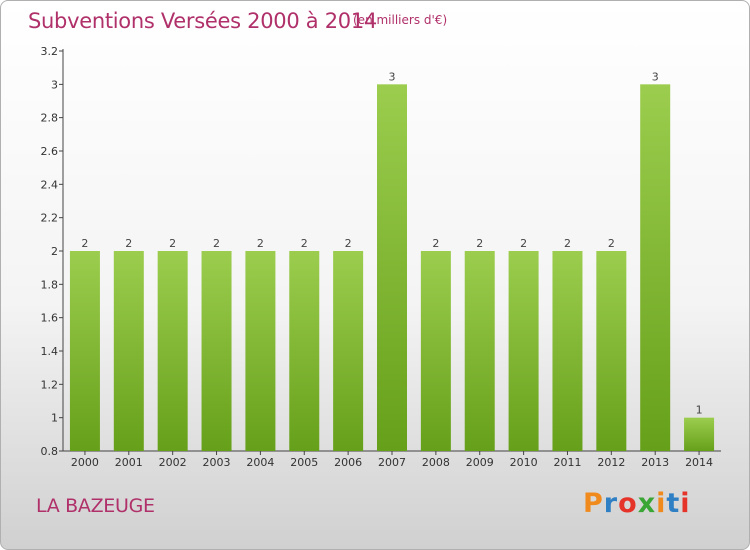  What do you see at coordinates (50, 151) in the screenshot?
I see `y-tick-label: 2.6` at bounding box center [50, 151].